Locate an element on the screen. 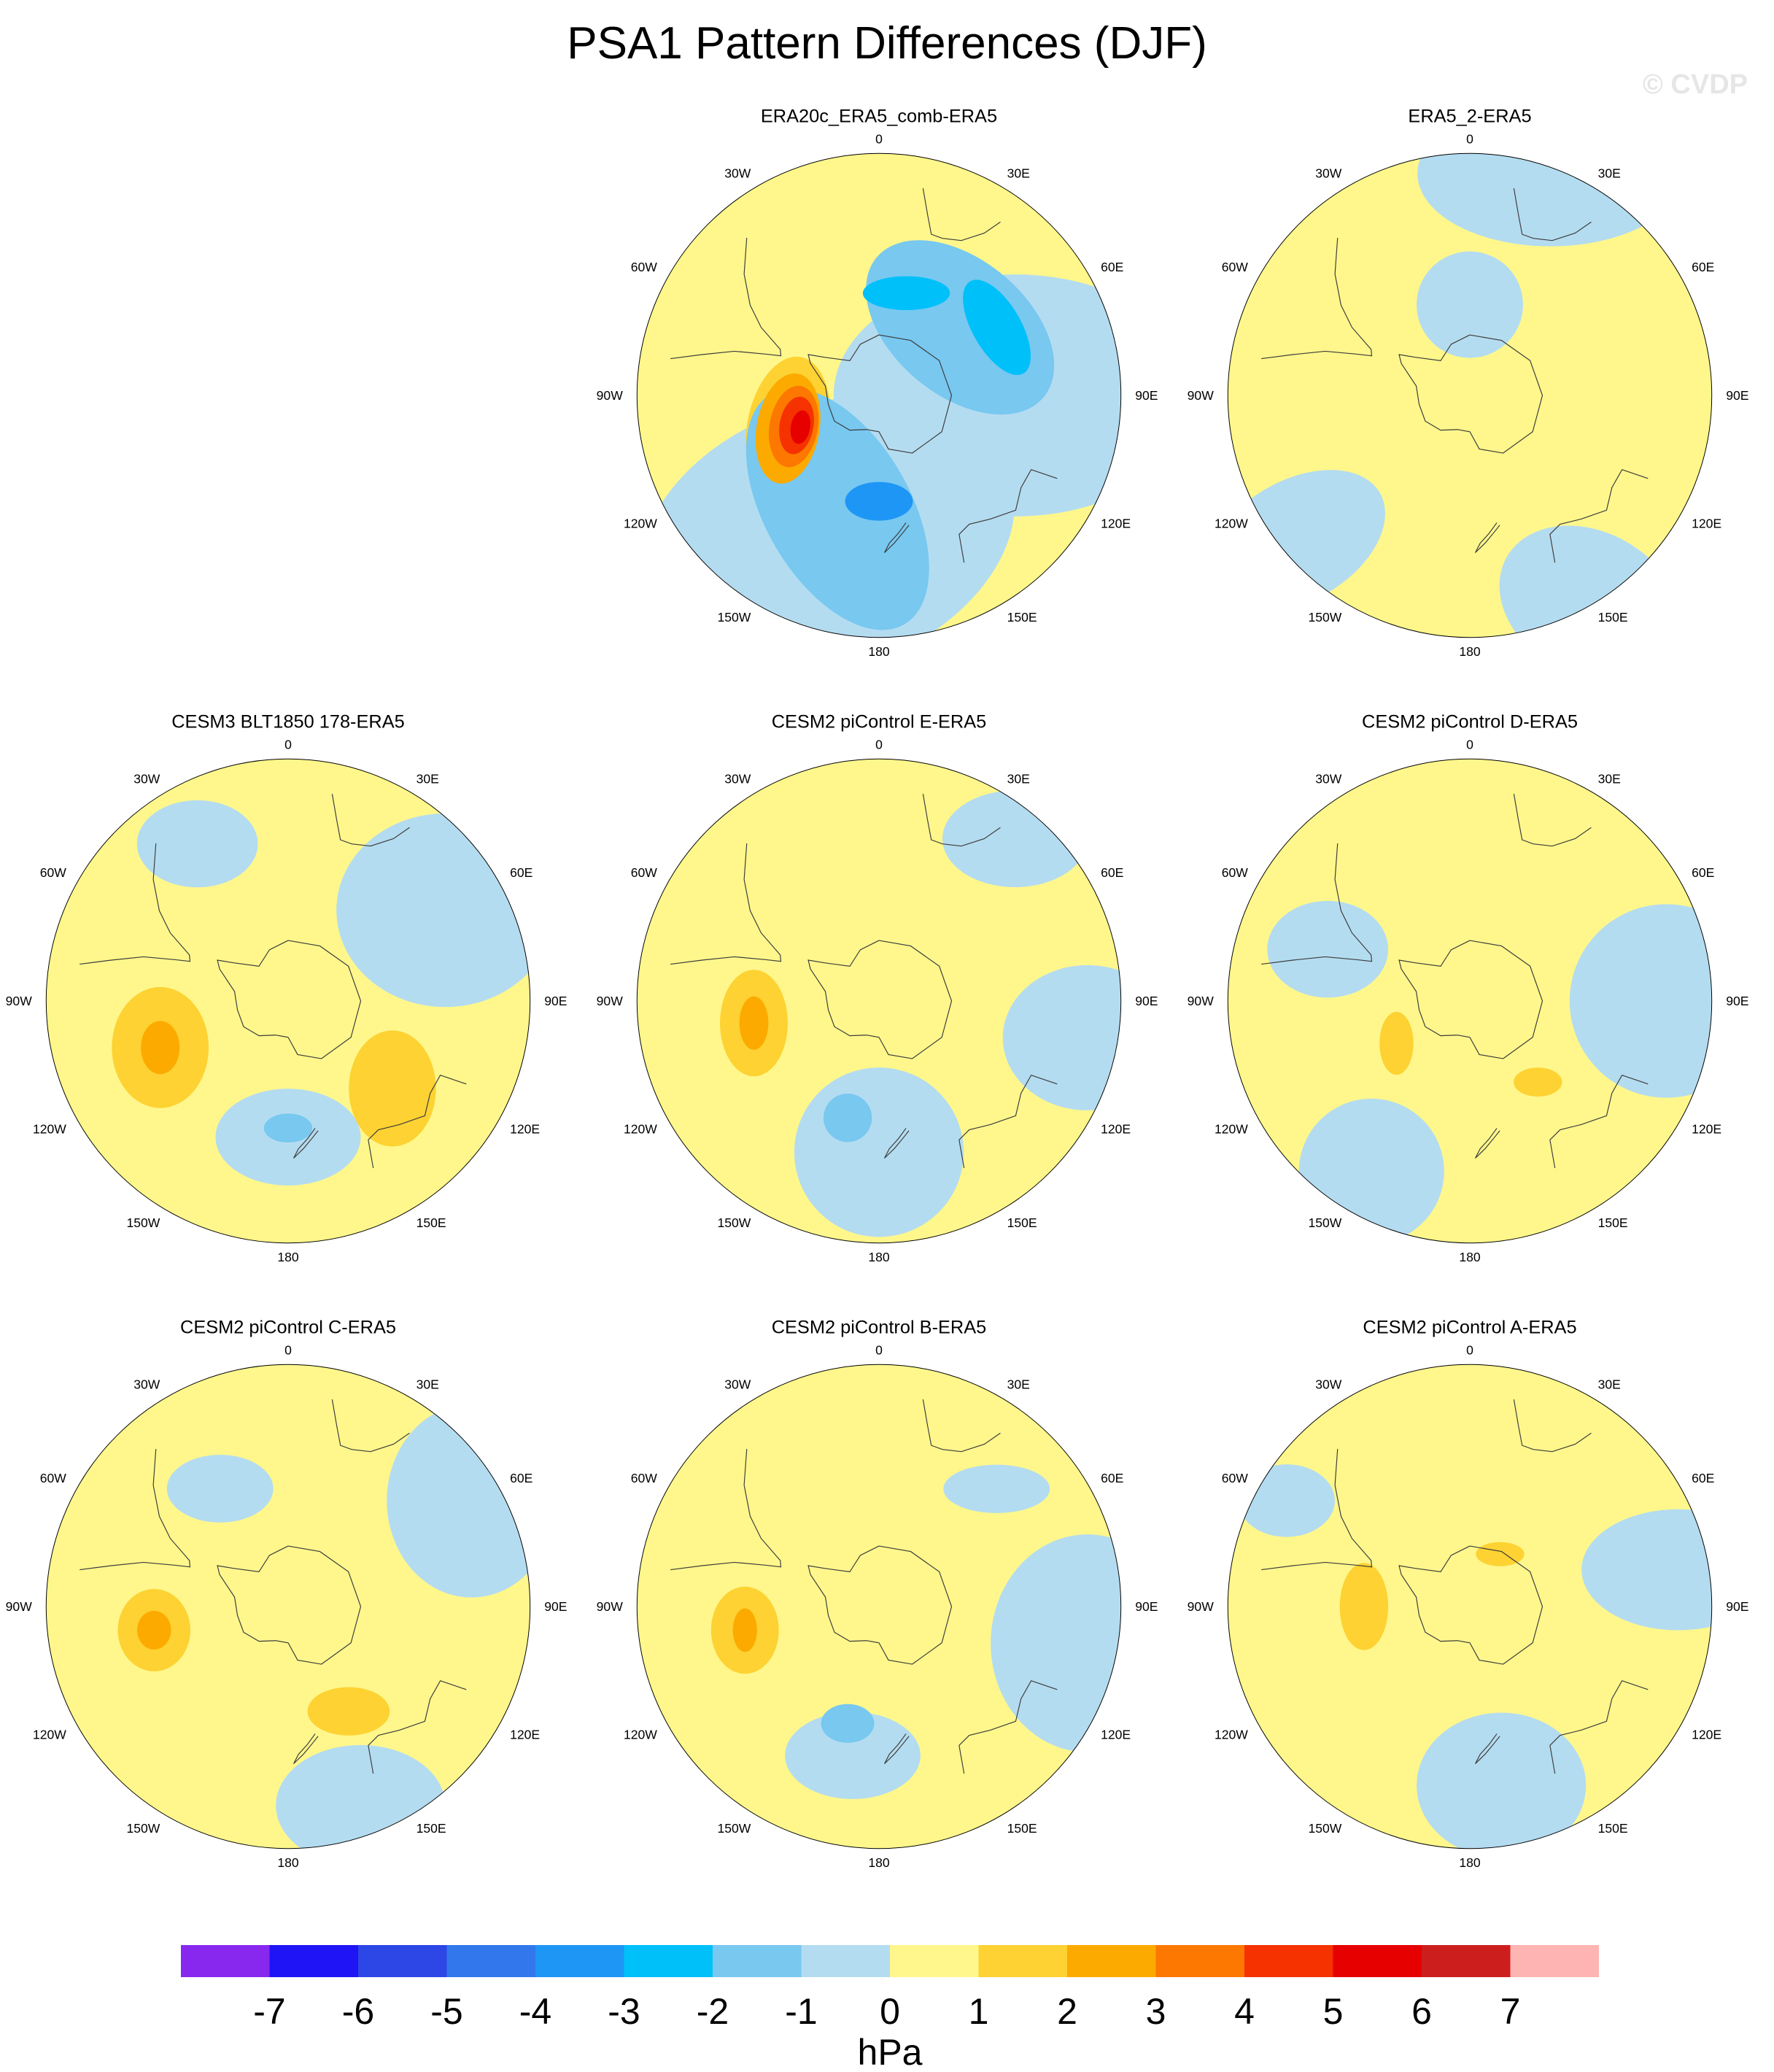 This screenshot has height=2072, width=1774. lon-label: 180 is located at coordinates (1470, 1862).